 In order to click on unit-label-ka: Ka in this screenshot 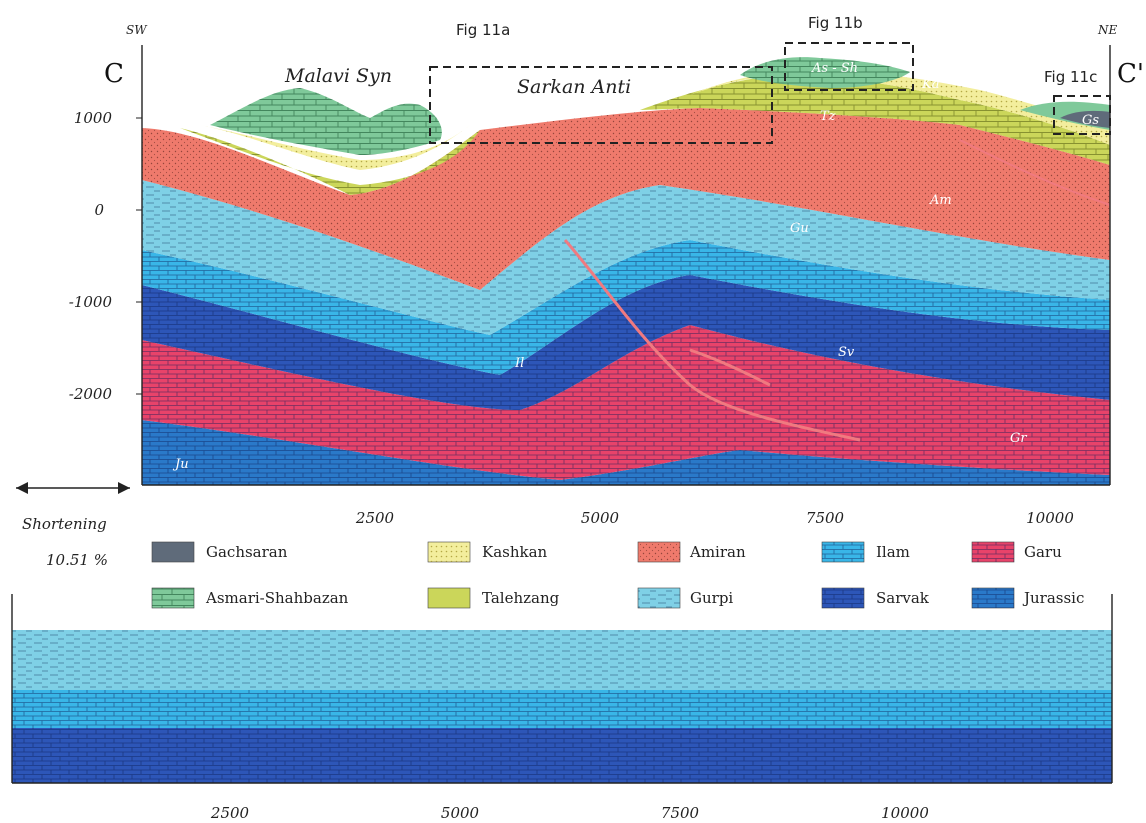, I will do `click(930, 84)`.